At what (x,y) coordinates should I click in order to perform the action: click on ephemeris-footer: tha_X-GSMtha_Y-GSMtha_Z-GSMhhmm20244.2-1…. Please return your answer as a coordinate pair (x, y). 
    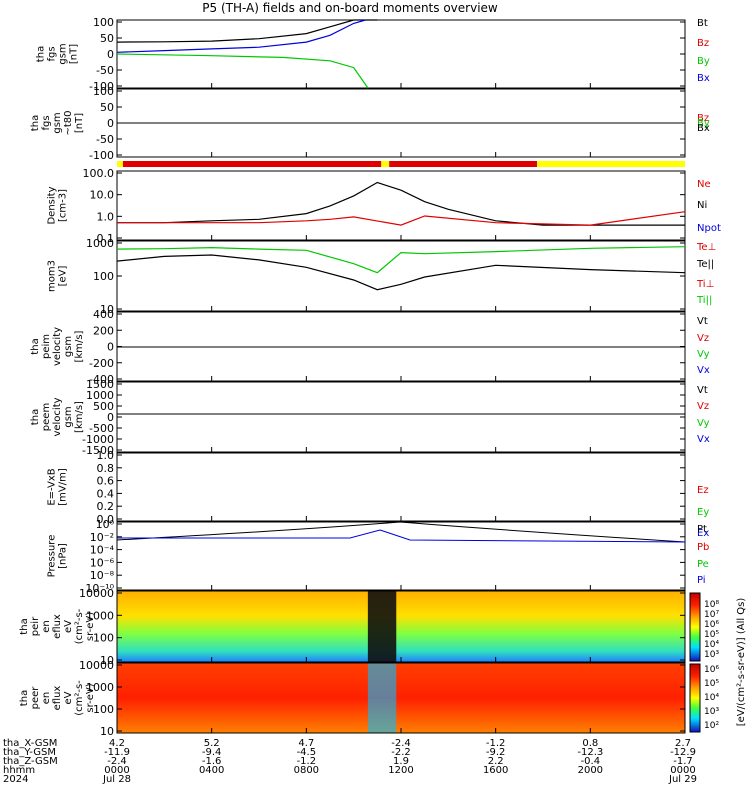
    Looking at the image, I should click on (350, 761).